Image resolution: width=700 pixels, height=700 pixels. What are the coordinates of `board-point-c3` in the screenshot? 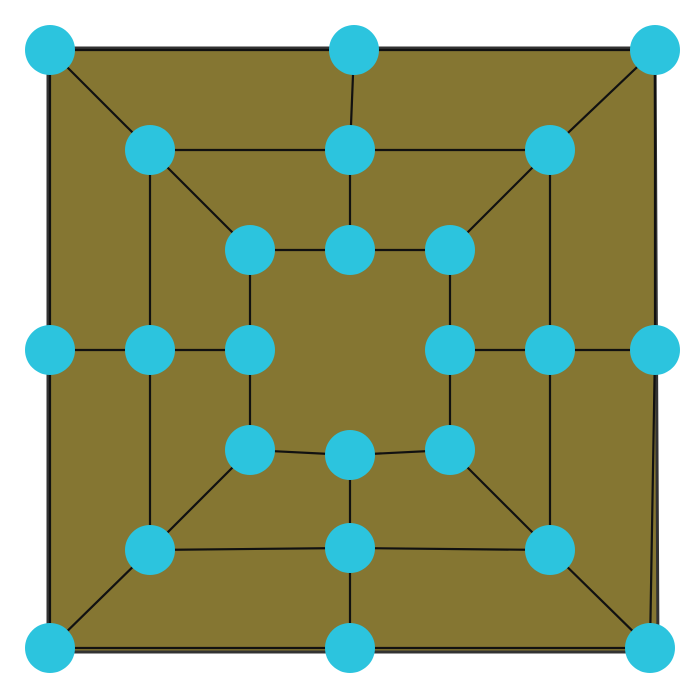 It's located at (450, 250).